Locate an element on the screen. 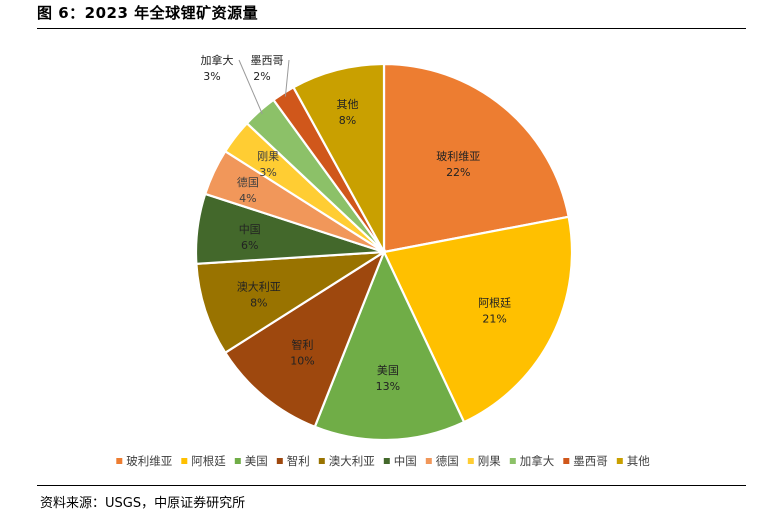 The image size is (766, 516). slice-value-2: 21% is located at coordinates (494, 318).